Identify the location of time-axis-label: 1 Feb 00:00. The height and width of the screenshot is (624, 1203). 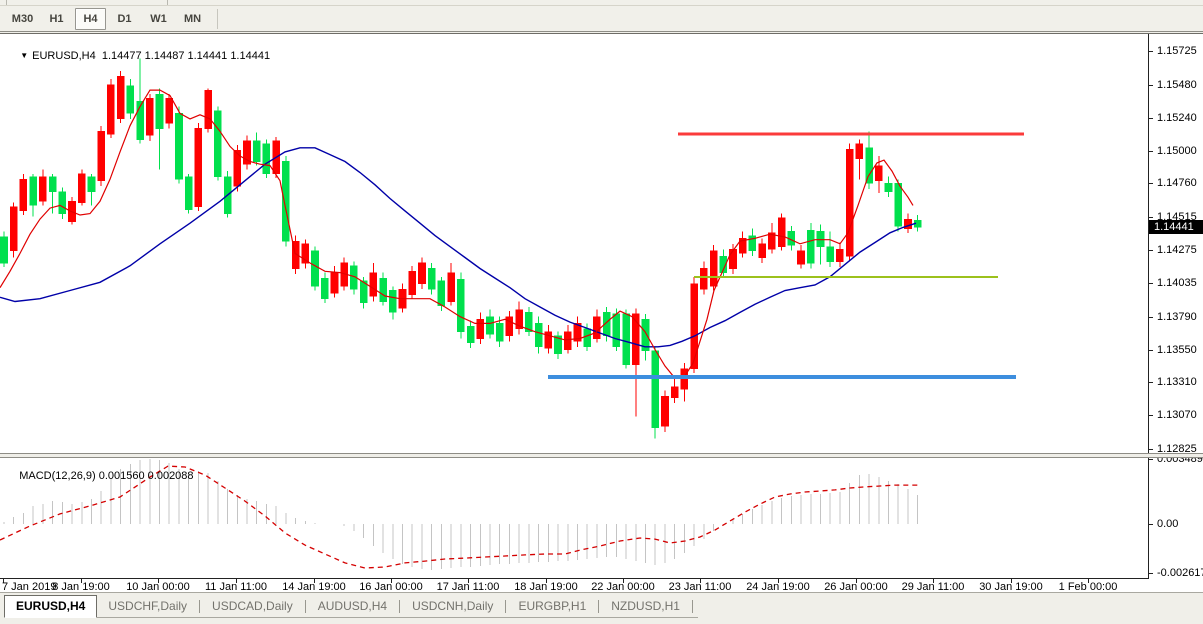
(1088, 587).